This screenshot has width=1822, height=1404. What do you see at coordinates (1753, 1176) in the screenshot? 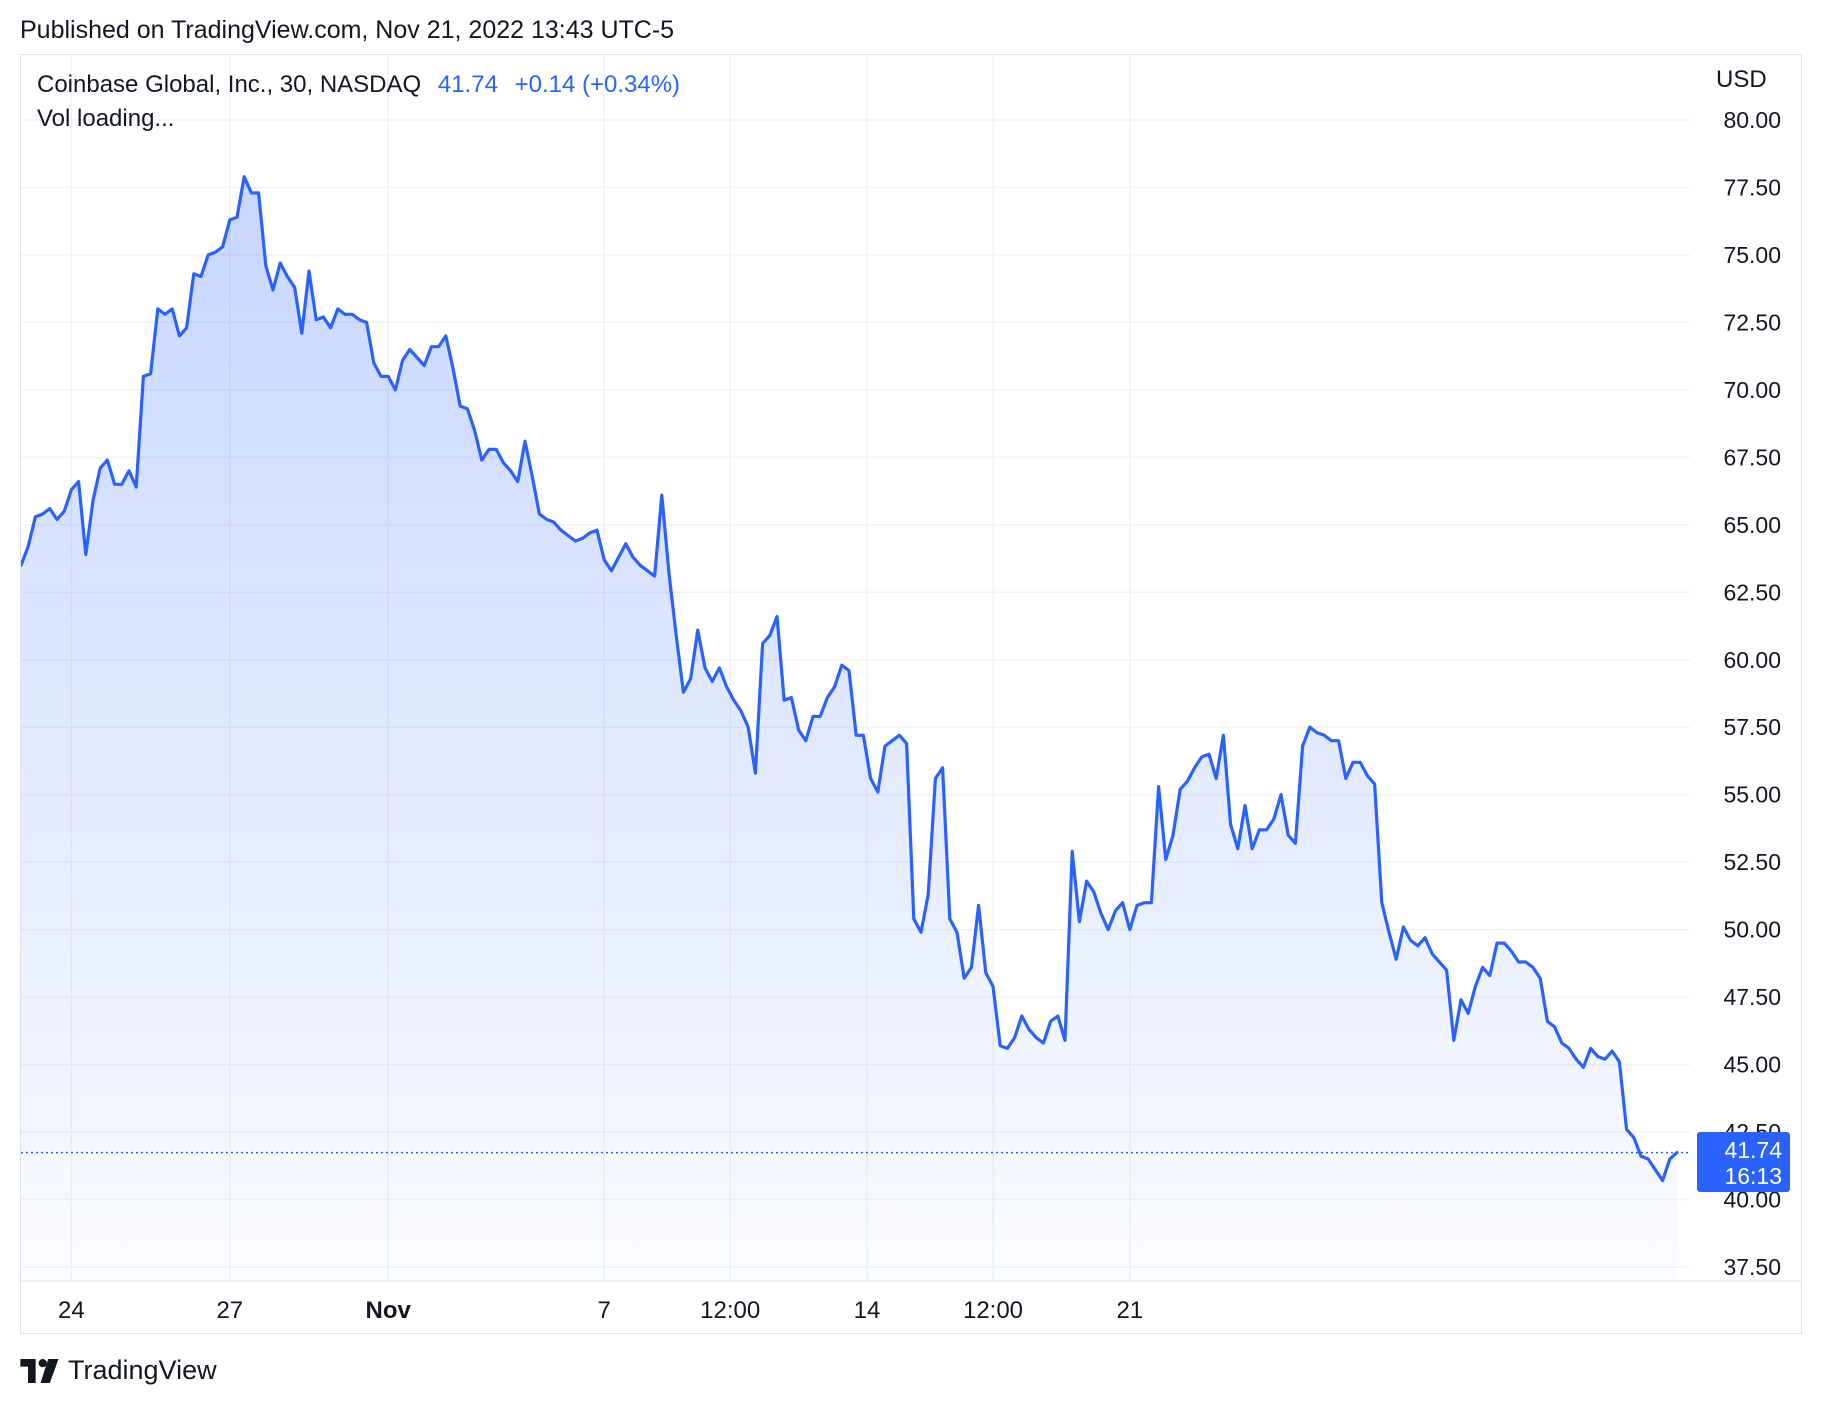
I see `last-price-tag-countdown: 16:13` at bounding box center [1753, 1176].